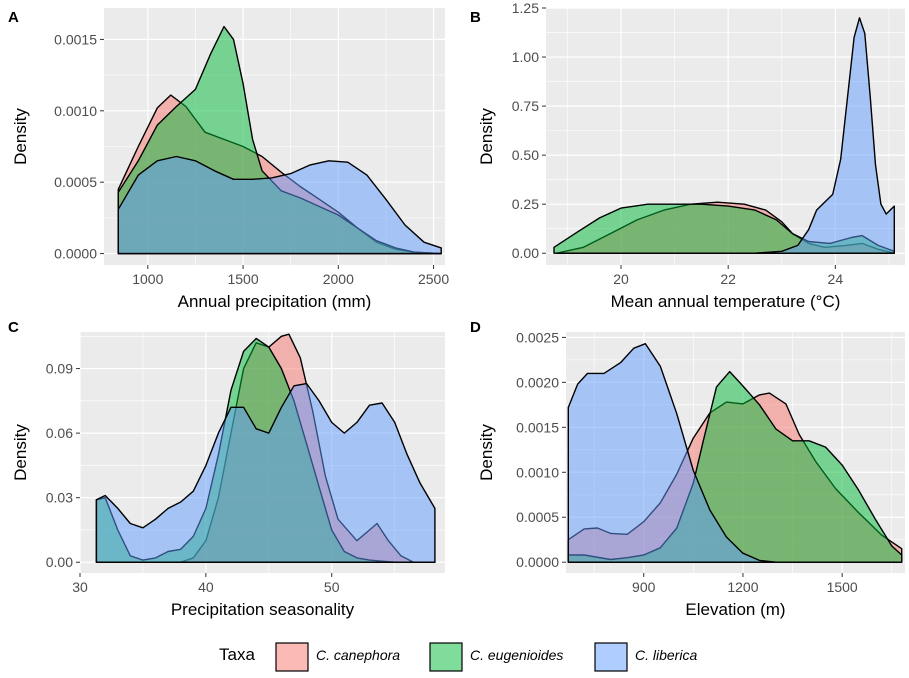 The width and height of the screenshot is (909, 678). What do you see at coordinates (836, 279) in the screenshot?
I see `x-tick-label: 24` at bounding box center [836, 279].